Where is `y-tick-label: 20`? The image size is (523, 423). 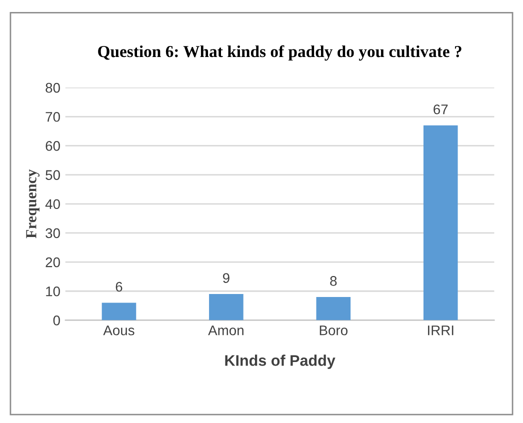
y-tick-label: 20 is located at coordinates (53, 262).